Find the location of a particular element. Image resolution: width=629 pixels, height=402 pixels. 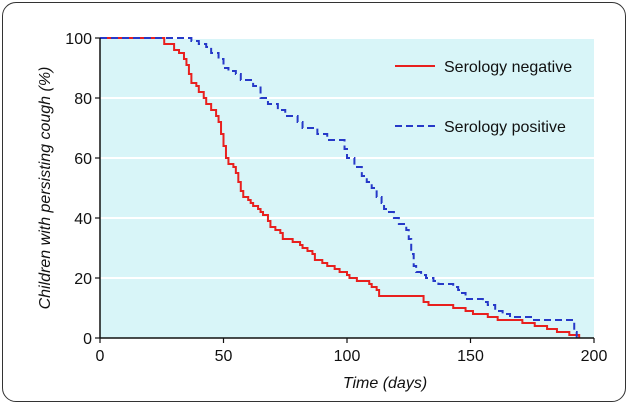

x-axis-label: Time (days) is located at coordinates (385, 383).